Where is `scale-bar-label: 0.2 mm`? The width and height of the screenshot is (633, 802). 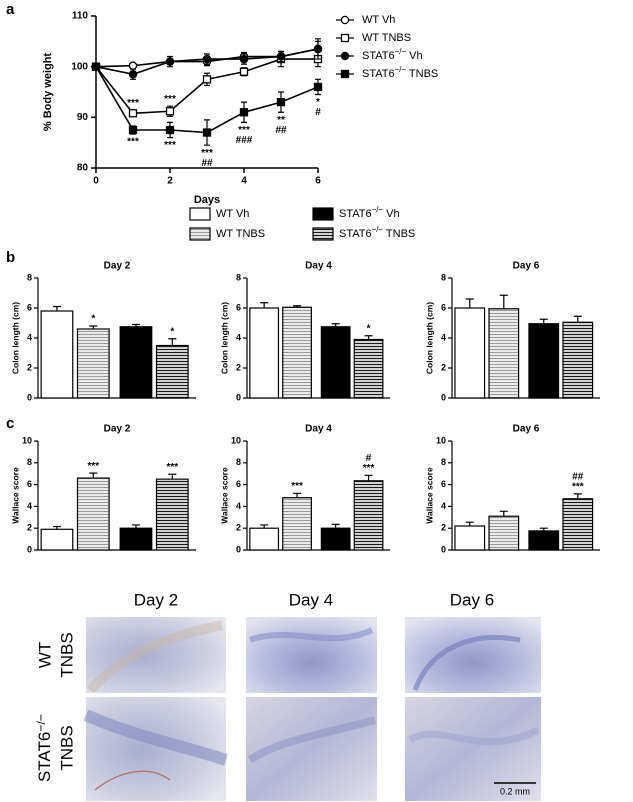
scale-bar-label: 0.2 mm is located at coordinates (515, 791).